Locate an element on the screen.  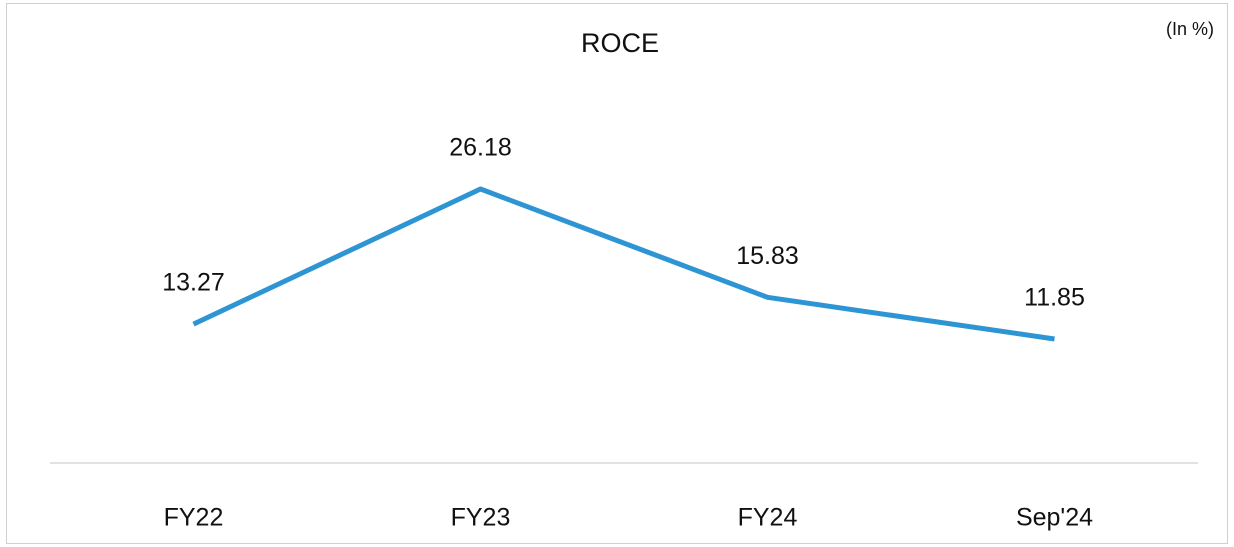
chart-title: ROCE is located at coordinates (620, 43).